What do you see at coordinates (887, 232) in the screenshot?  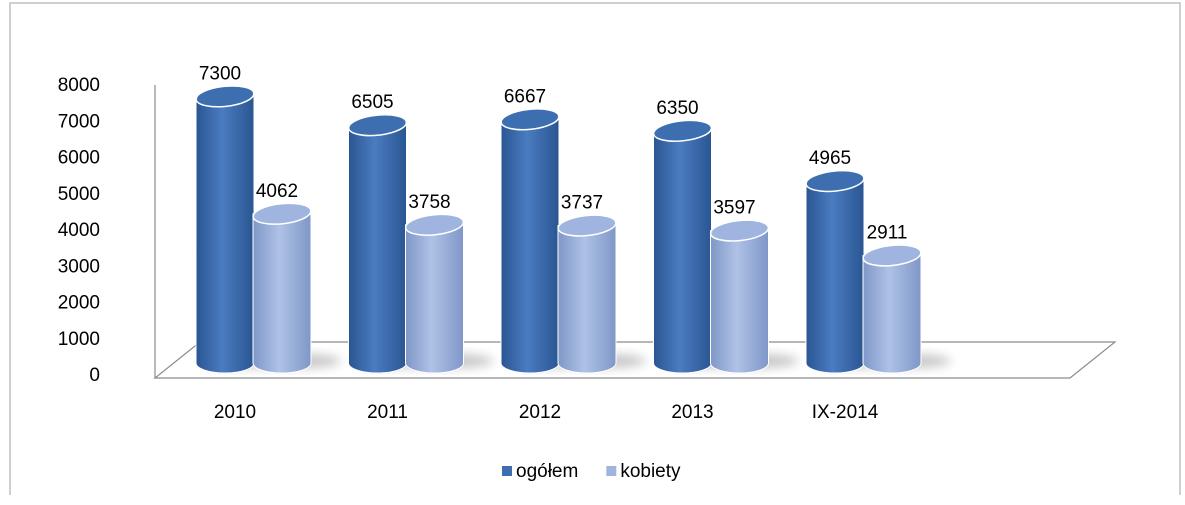 I see `data-label: 2911` at bounding box center [887, 232].